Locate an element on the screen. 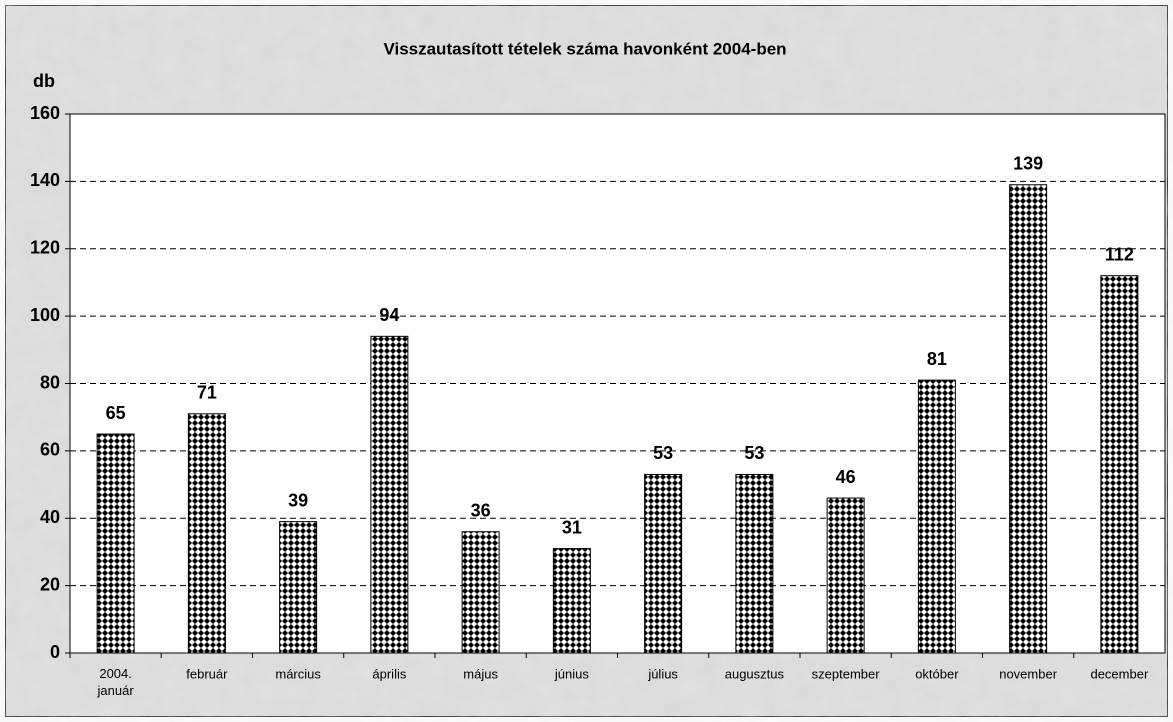 The width and height of the screenshot is (1173, 722). x-tick-label: június is located at coordinates (571, 673).